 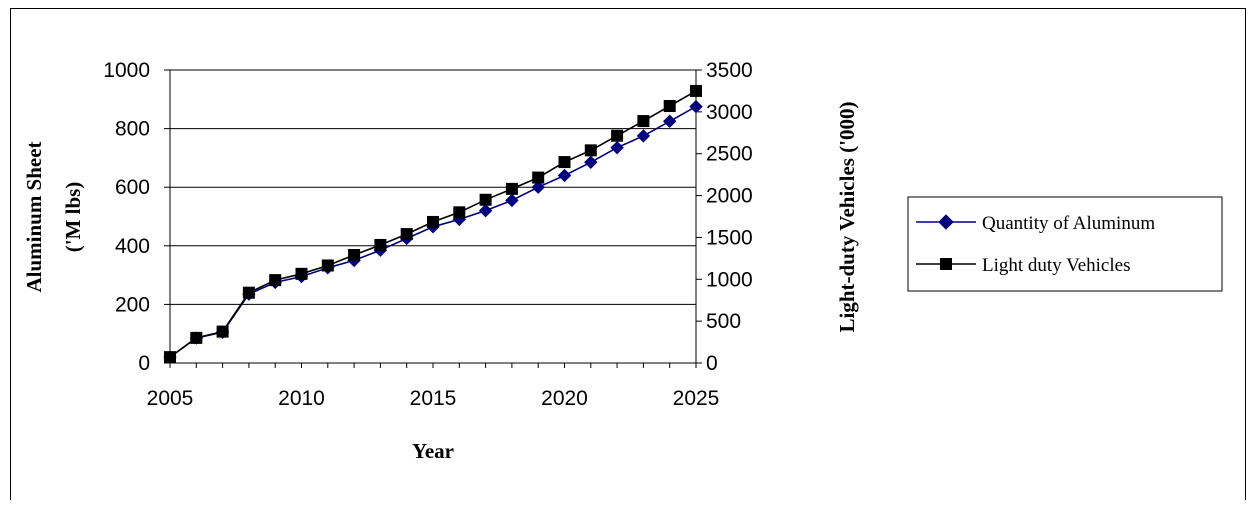 What do you see at coordinates (723, 321) in the screenshot?
I see `y-right-tick-label: 500` at bounding box center [723, 321].